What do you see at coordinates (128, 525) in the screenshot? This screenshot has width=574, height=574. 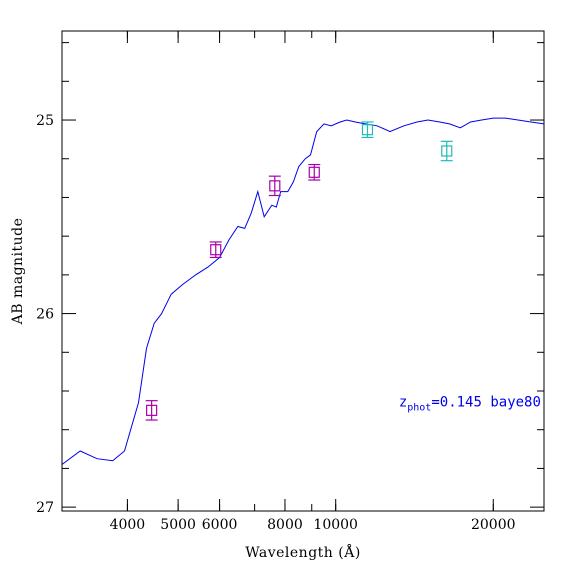 I see `x-tick-label: 4000` at bounding box center [128, 525].